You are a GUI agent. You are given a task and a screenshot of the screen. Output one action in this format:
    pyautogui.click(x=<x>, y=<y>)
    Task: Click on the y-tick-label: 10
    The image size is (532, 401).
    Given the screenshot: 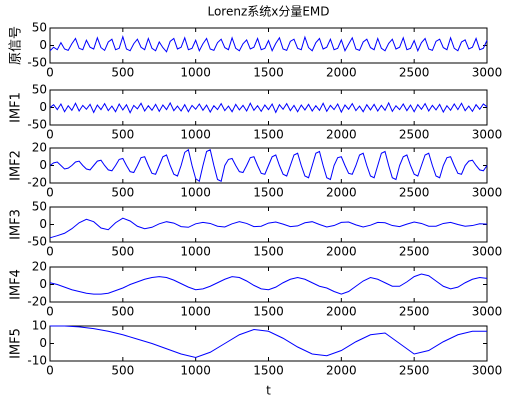 What is the action you would take?
    pyautogui.click(x=39, y=326)
    